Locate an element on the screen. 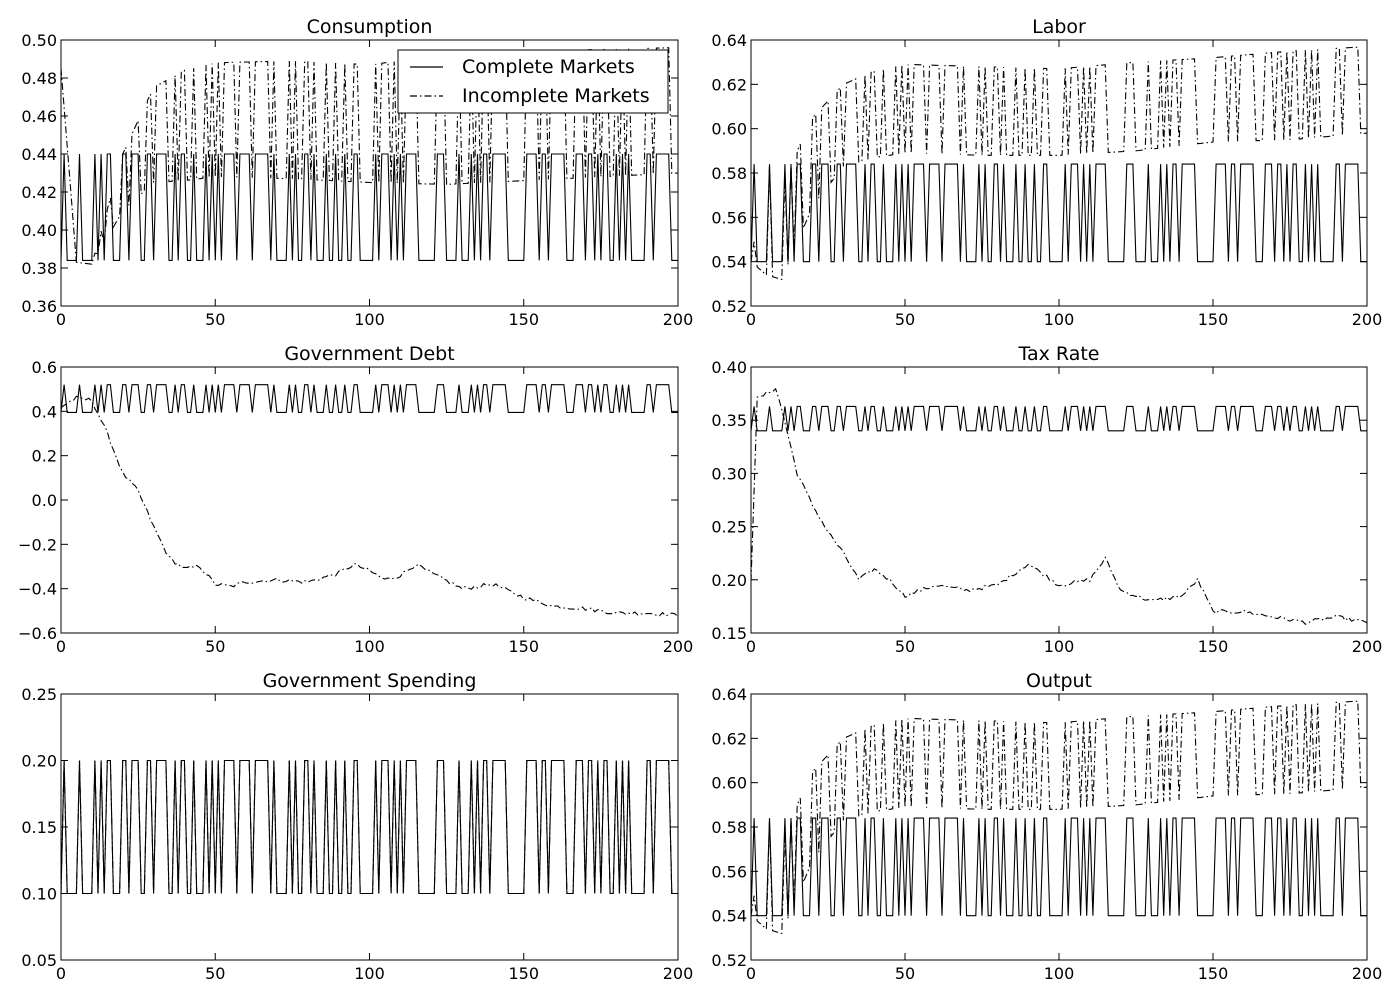 The height and width of the screenshot is (1004, 1400). chart-title: Tax Rate is located at coordinates (1059, 354).